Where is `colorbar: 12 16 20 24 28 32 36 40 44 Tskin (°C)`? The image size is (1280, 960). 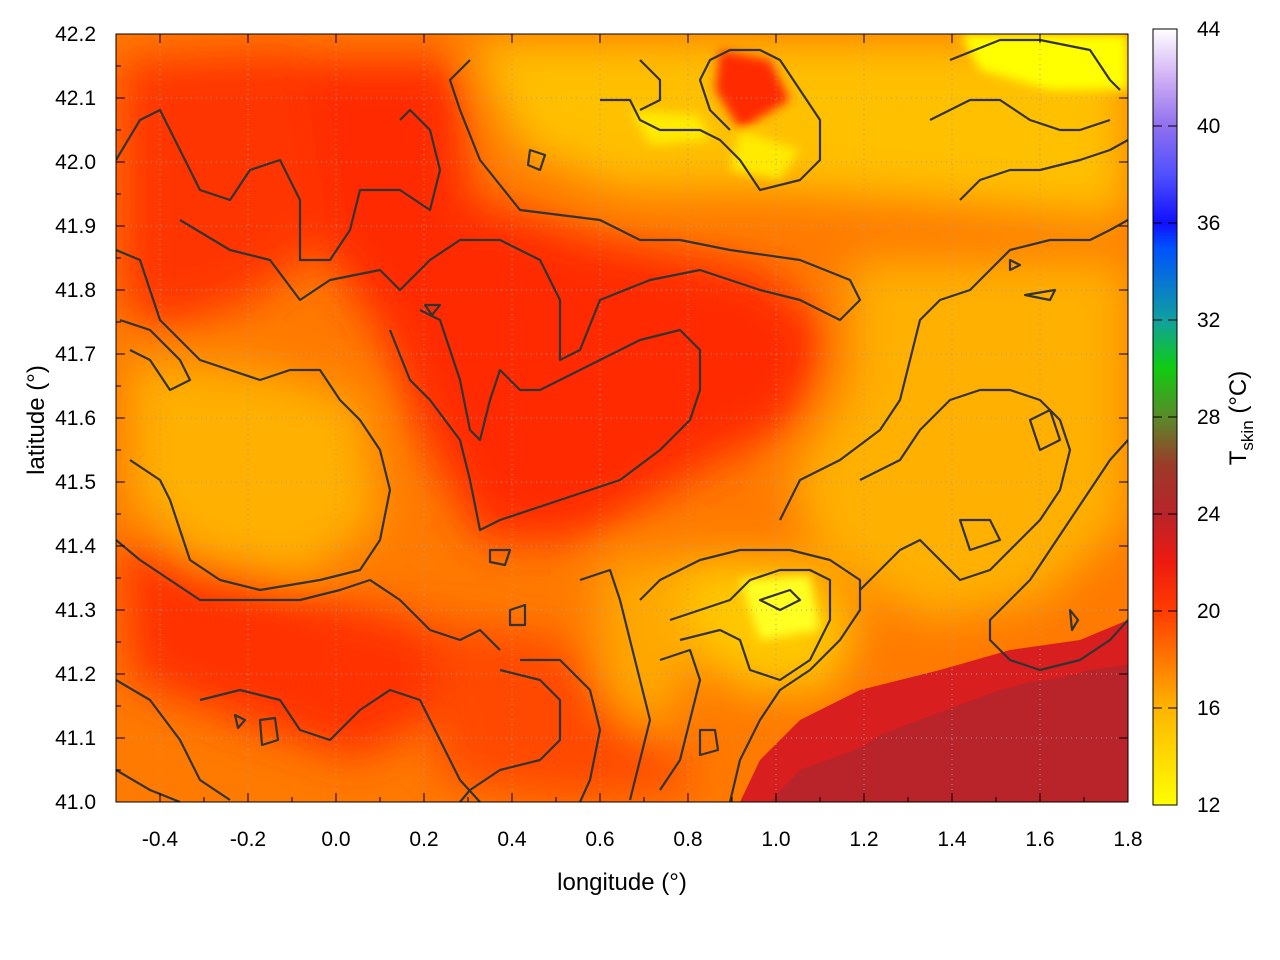
colorbar: 12 16 20 24 28 32 36 40 44 Tskin (°C) is located at coordinates (1204, 417).